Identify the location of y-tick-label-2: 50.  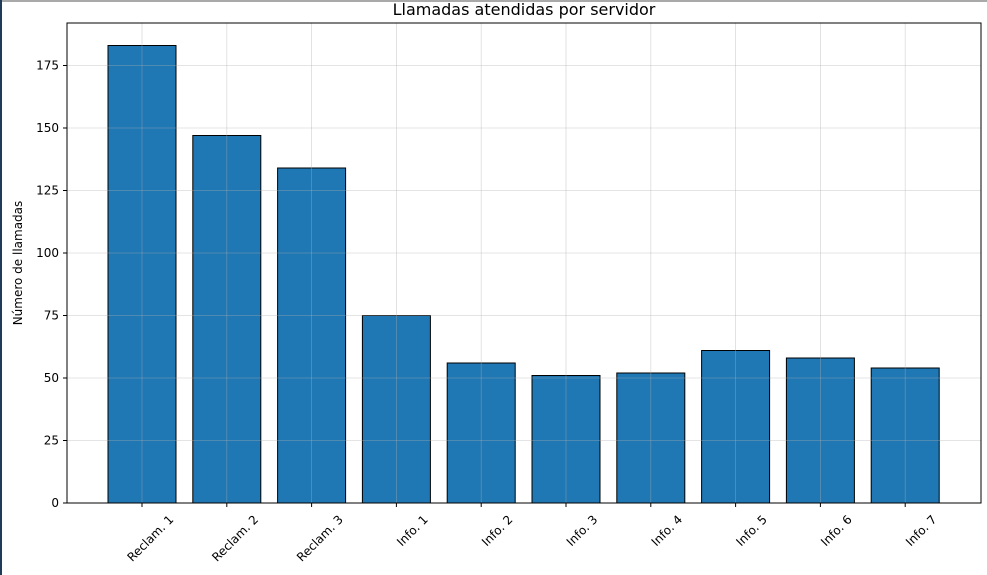
(51, 378).